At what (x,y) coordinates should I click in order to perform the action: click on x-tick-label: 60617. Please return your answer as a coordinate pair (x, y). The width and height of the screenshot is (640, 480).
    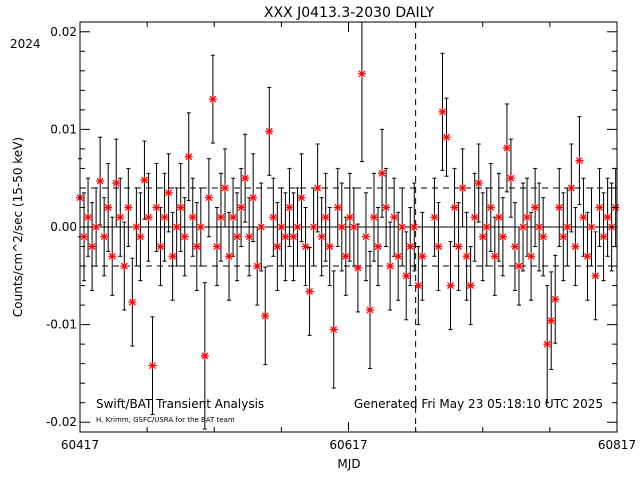
    Looking at the image, I should click on (348, 445).